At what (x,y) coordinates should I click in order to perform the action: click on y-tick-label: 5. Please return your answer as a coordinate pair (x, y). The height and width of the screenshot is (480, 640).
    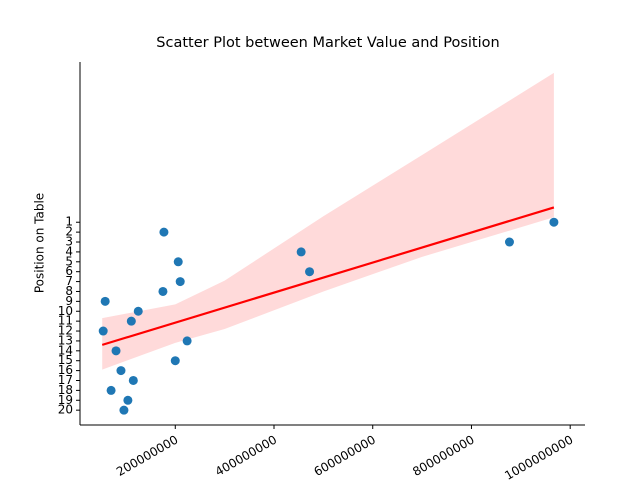
    Looking at the image, I should click on (69, 261).